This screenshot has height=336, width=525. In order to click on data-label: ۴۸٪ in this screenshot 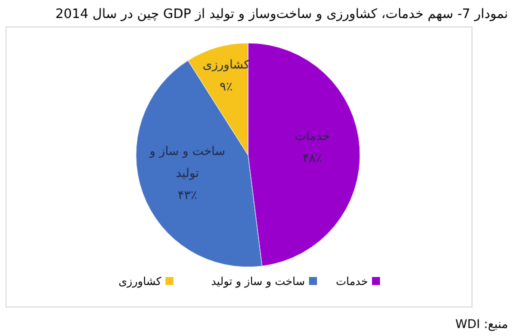, I will do `click(312, 157)`.